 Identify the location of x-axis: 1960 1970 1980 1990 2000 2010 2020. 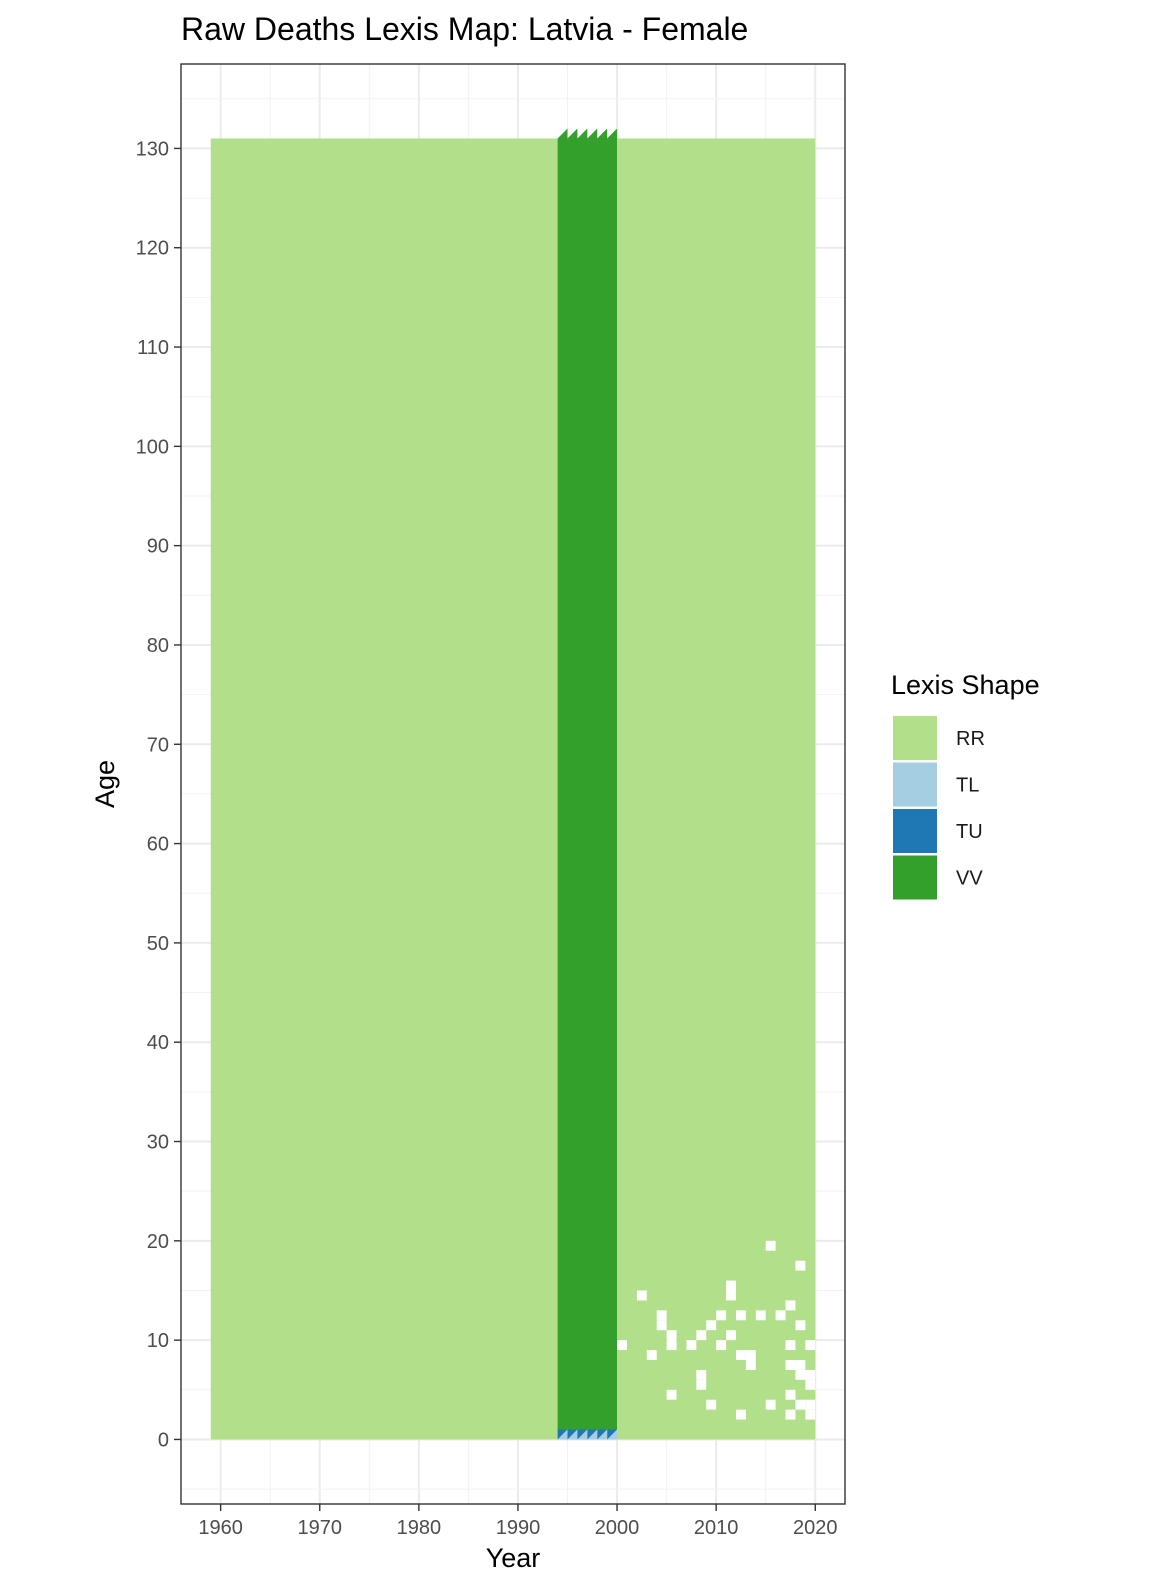
(518, 1521).